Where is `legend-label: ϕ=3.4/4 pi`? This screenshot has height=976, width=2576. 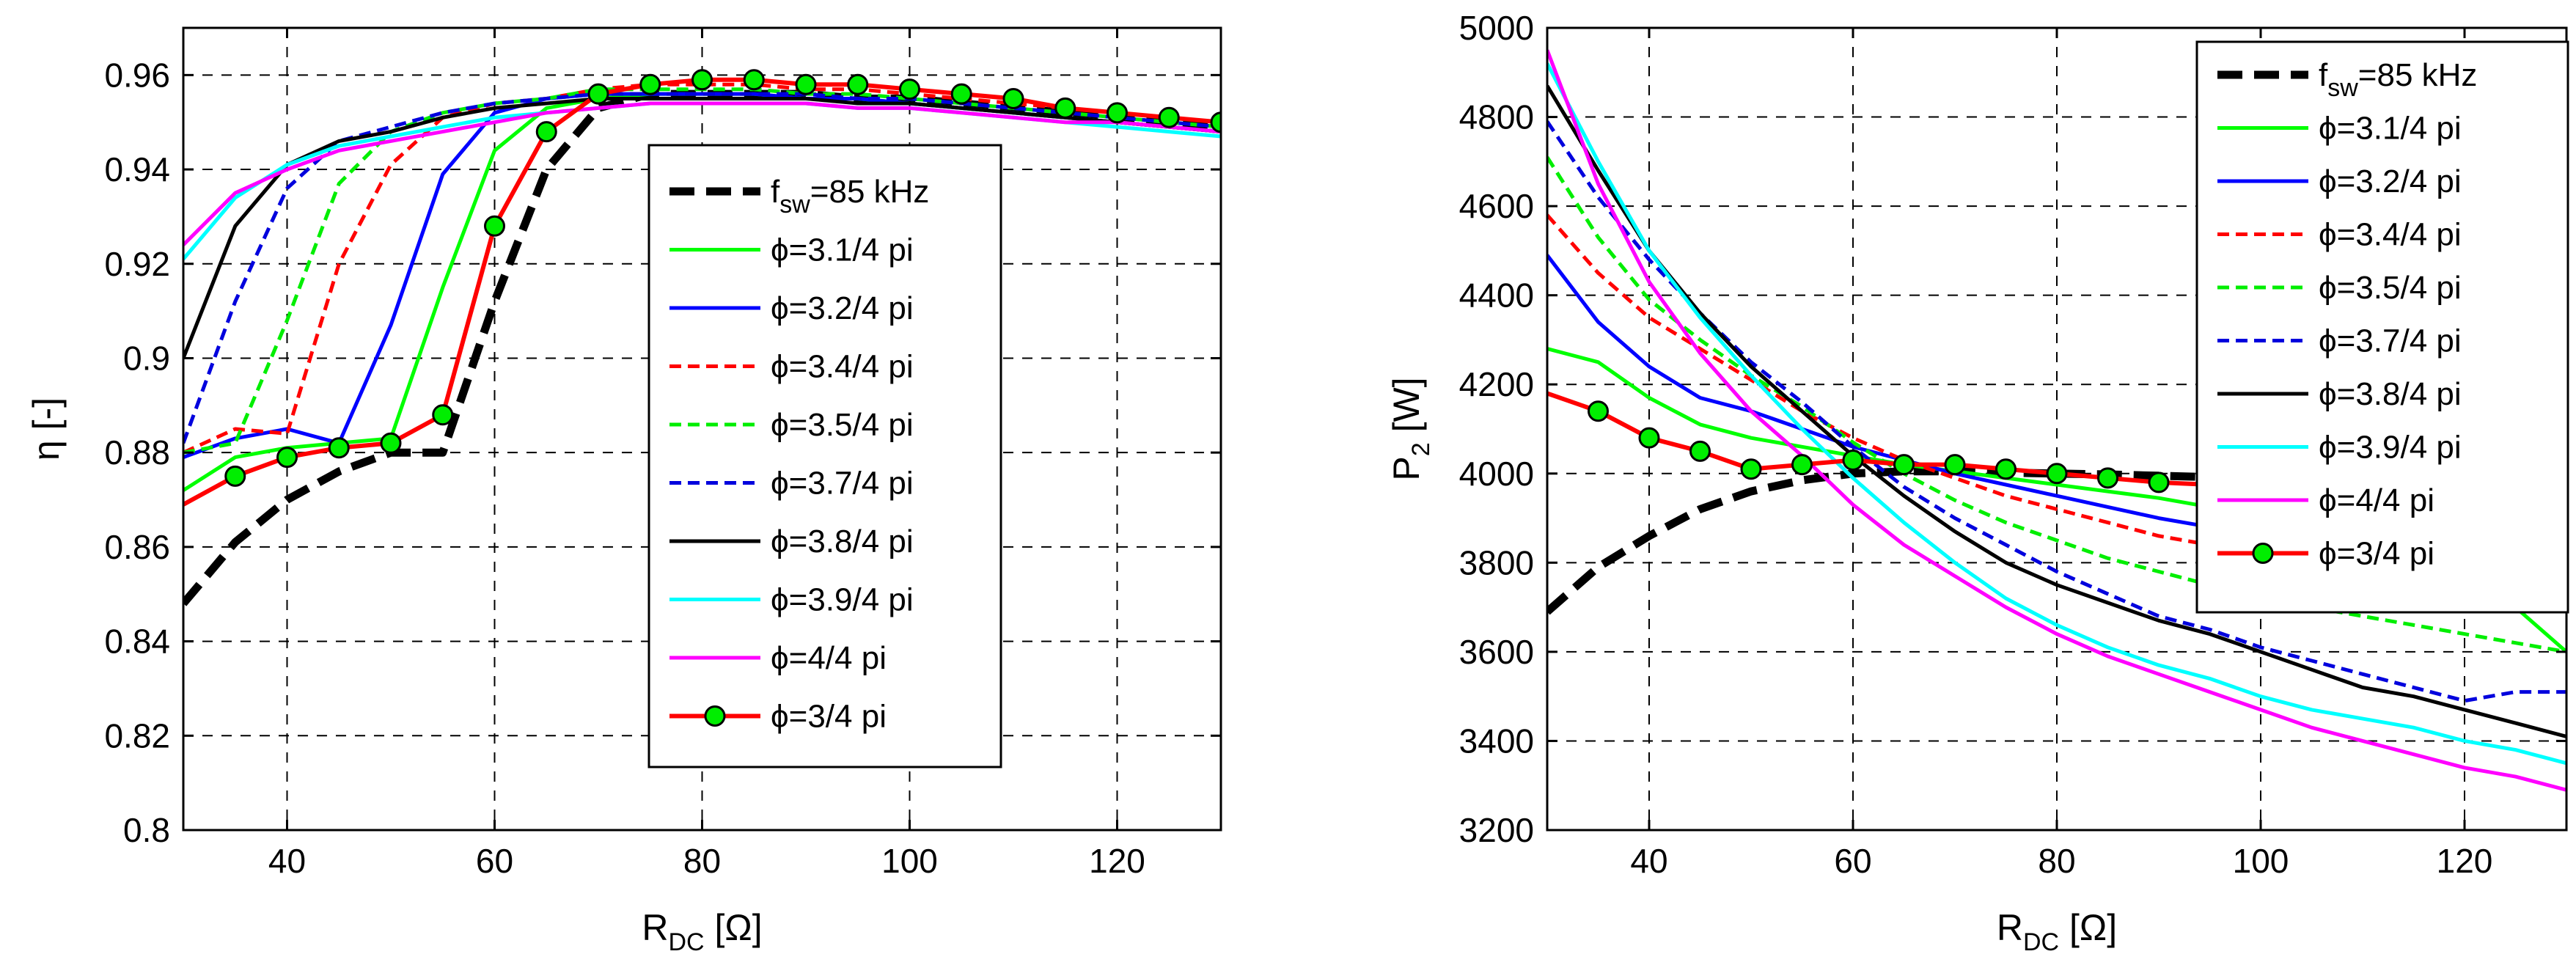
legend-label: ϕ=3.4/4 pi is located at coordinates (2391, 235).